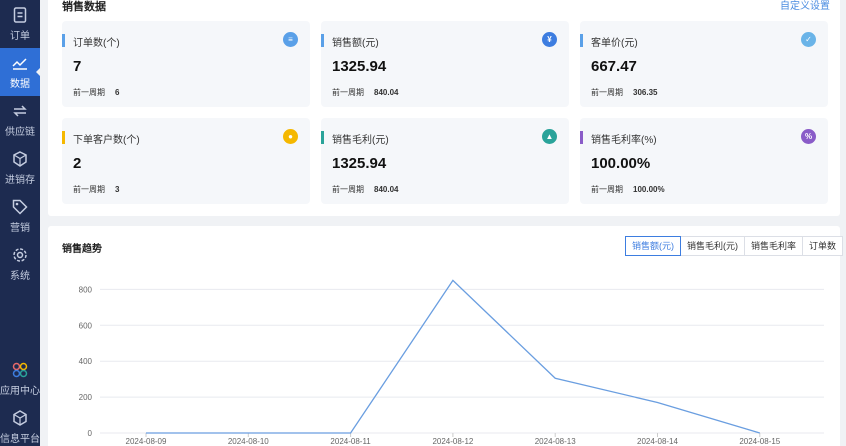  Describe the element at coordinates (38, 72) in the screenshot. I see `active-indicator` at that location.